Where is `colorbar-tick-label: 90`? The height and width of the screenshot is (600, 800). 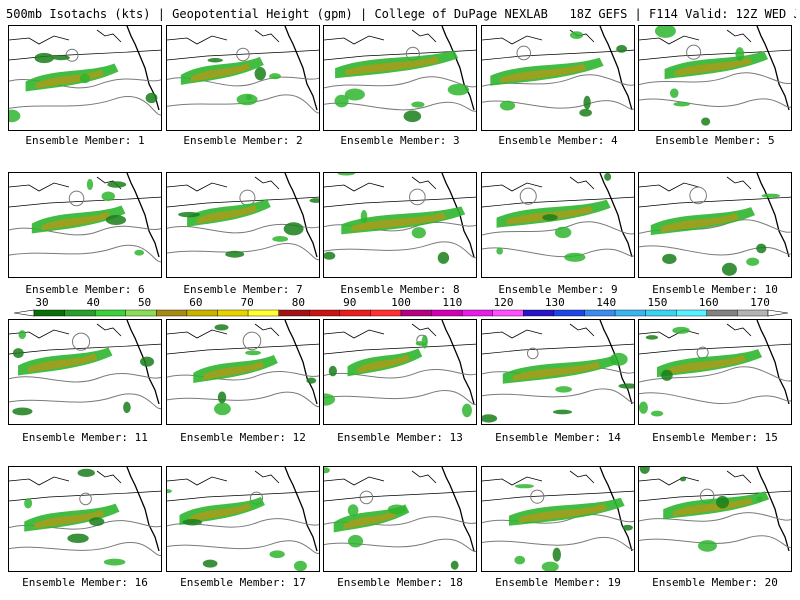
colorbar-tick-label: 90 is located at coordinates (350, 302).